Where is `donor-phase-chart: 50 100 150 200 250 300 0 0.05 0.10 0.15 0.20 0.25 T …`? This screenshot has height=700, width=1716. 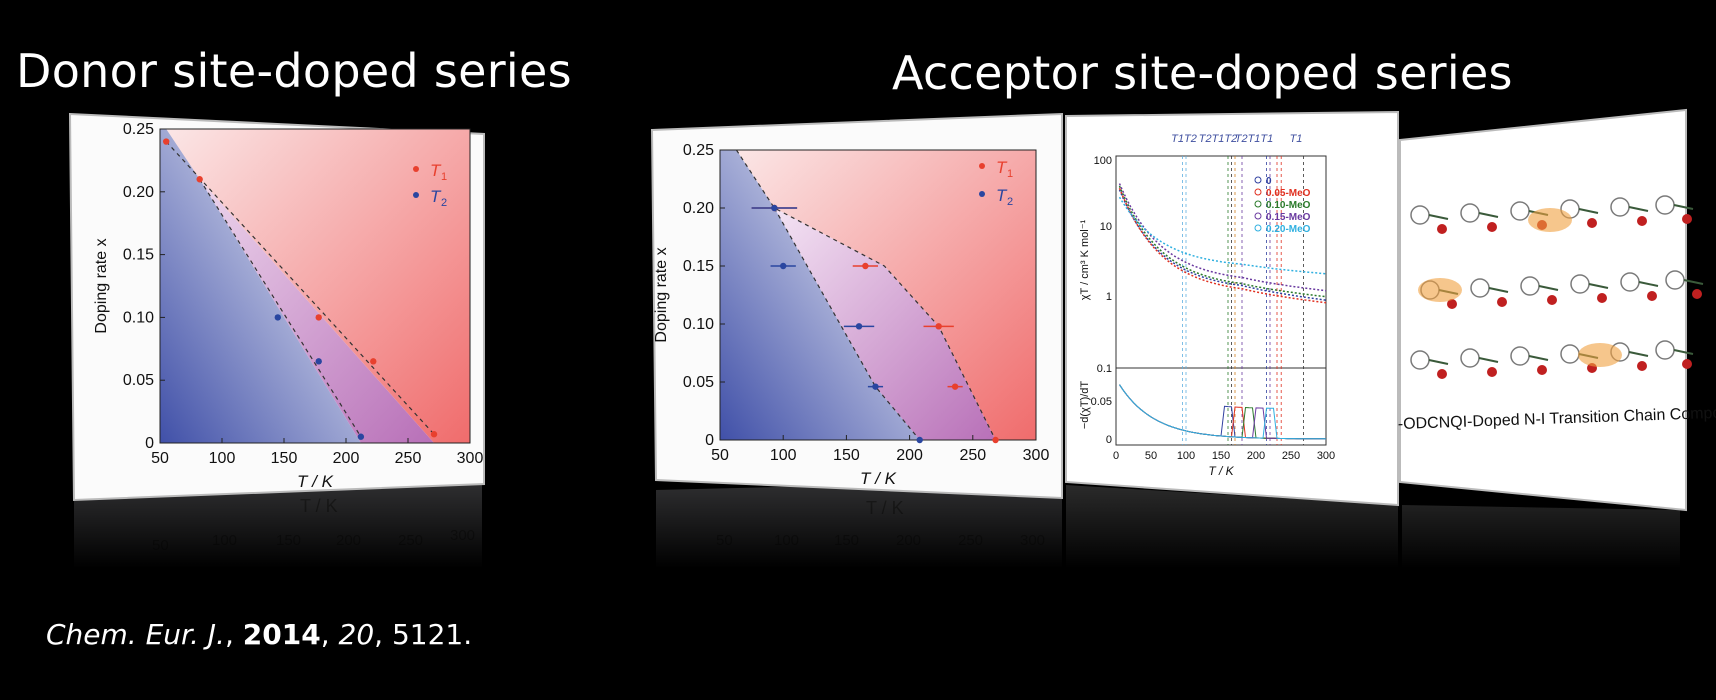
donor-phase-chart: 50 100 150 200 250 300 0 0.05 0.10 0.15 0.20 0.25 T … is located at coordinates (288, 306).